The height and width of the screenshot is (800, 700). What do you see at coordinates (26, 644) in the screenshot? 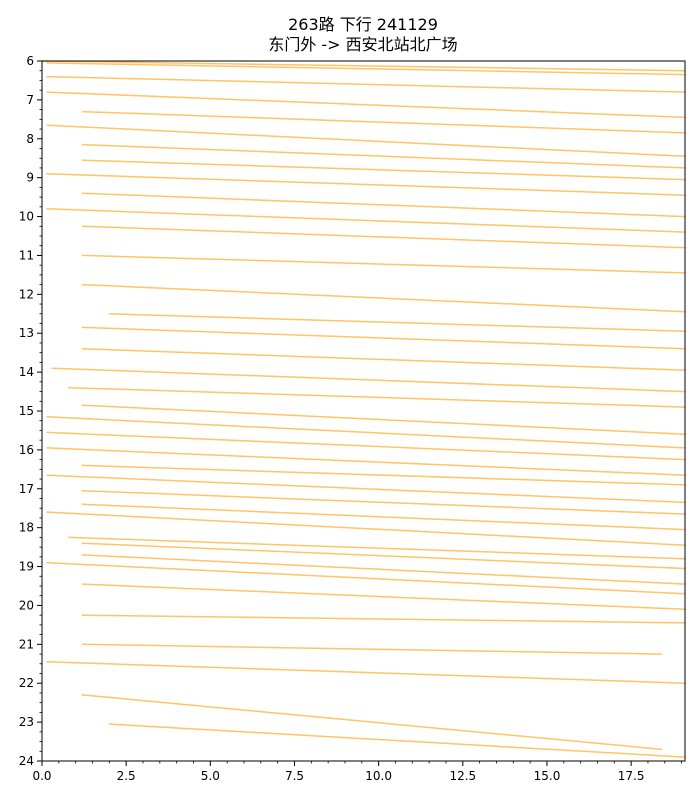
I see `y-tick-label: 21` at bounding box center [26, 644].